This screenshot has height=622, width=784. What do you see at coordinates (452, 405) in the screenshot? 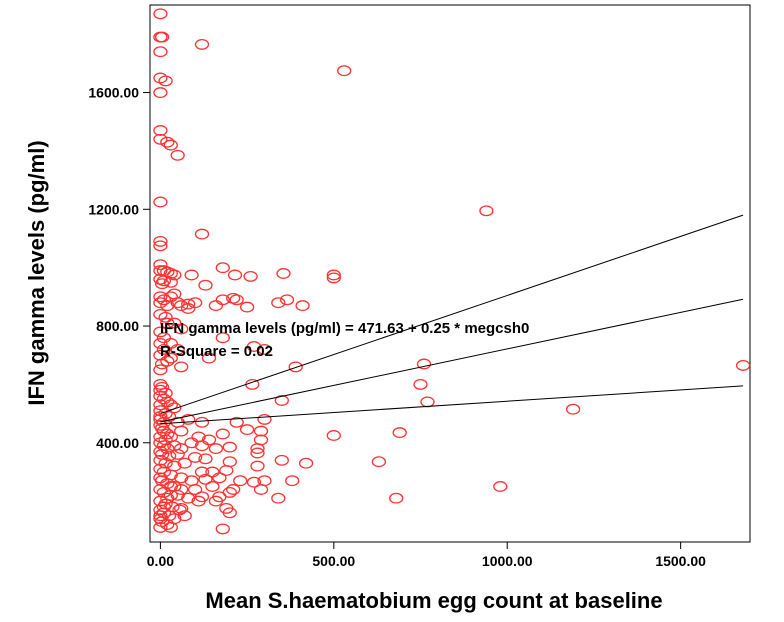
I see `confidence-lower-line` at bounding box center [452, 405].